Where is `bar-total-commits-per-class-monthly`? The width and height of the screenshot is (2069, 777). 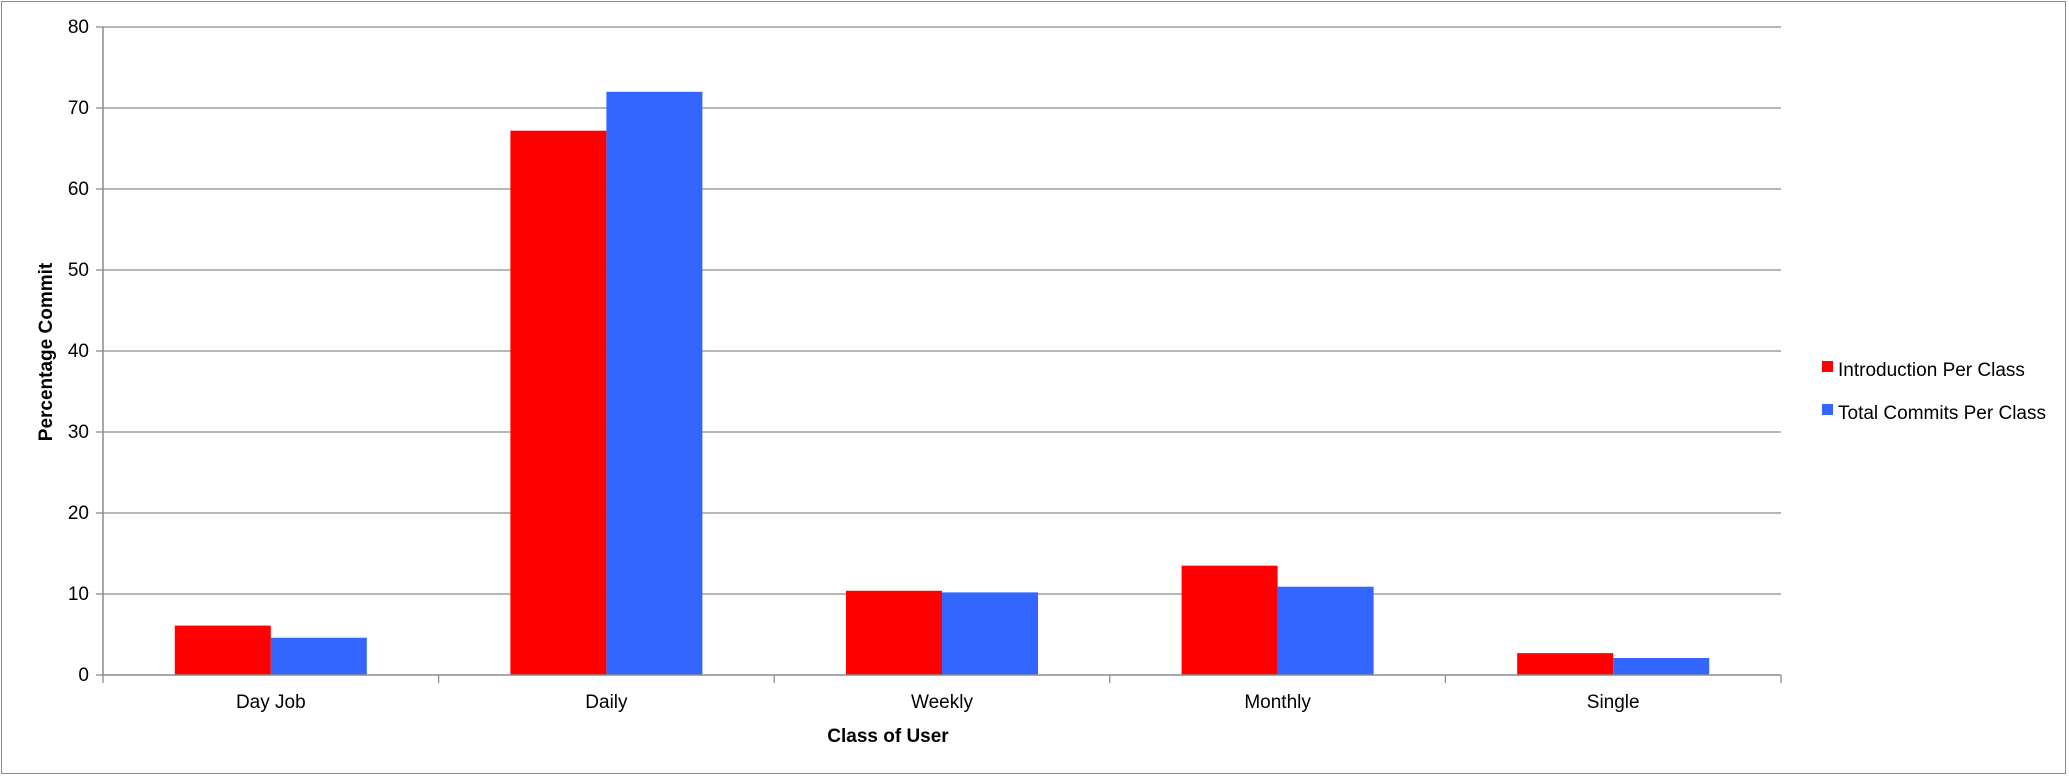
bar-total-commits-per-class-monthly is located at coordinates (1325, 630).